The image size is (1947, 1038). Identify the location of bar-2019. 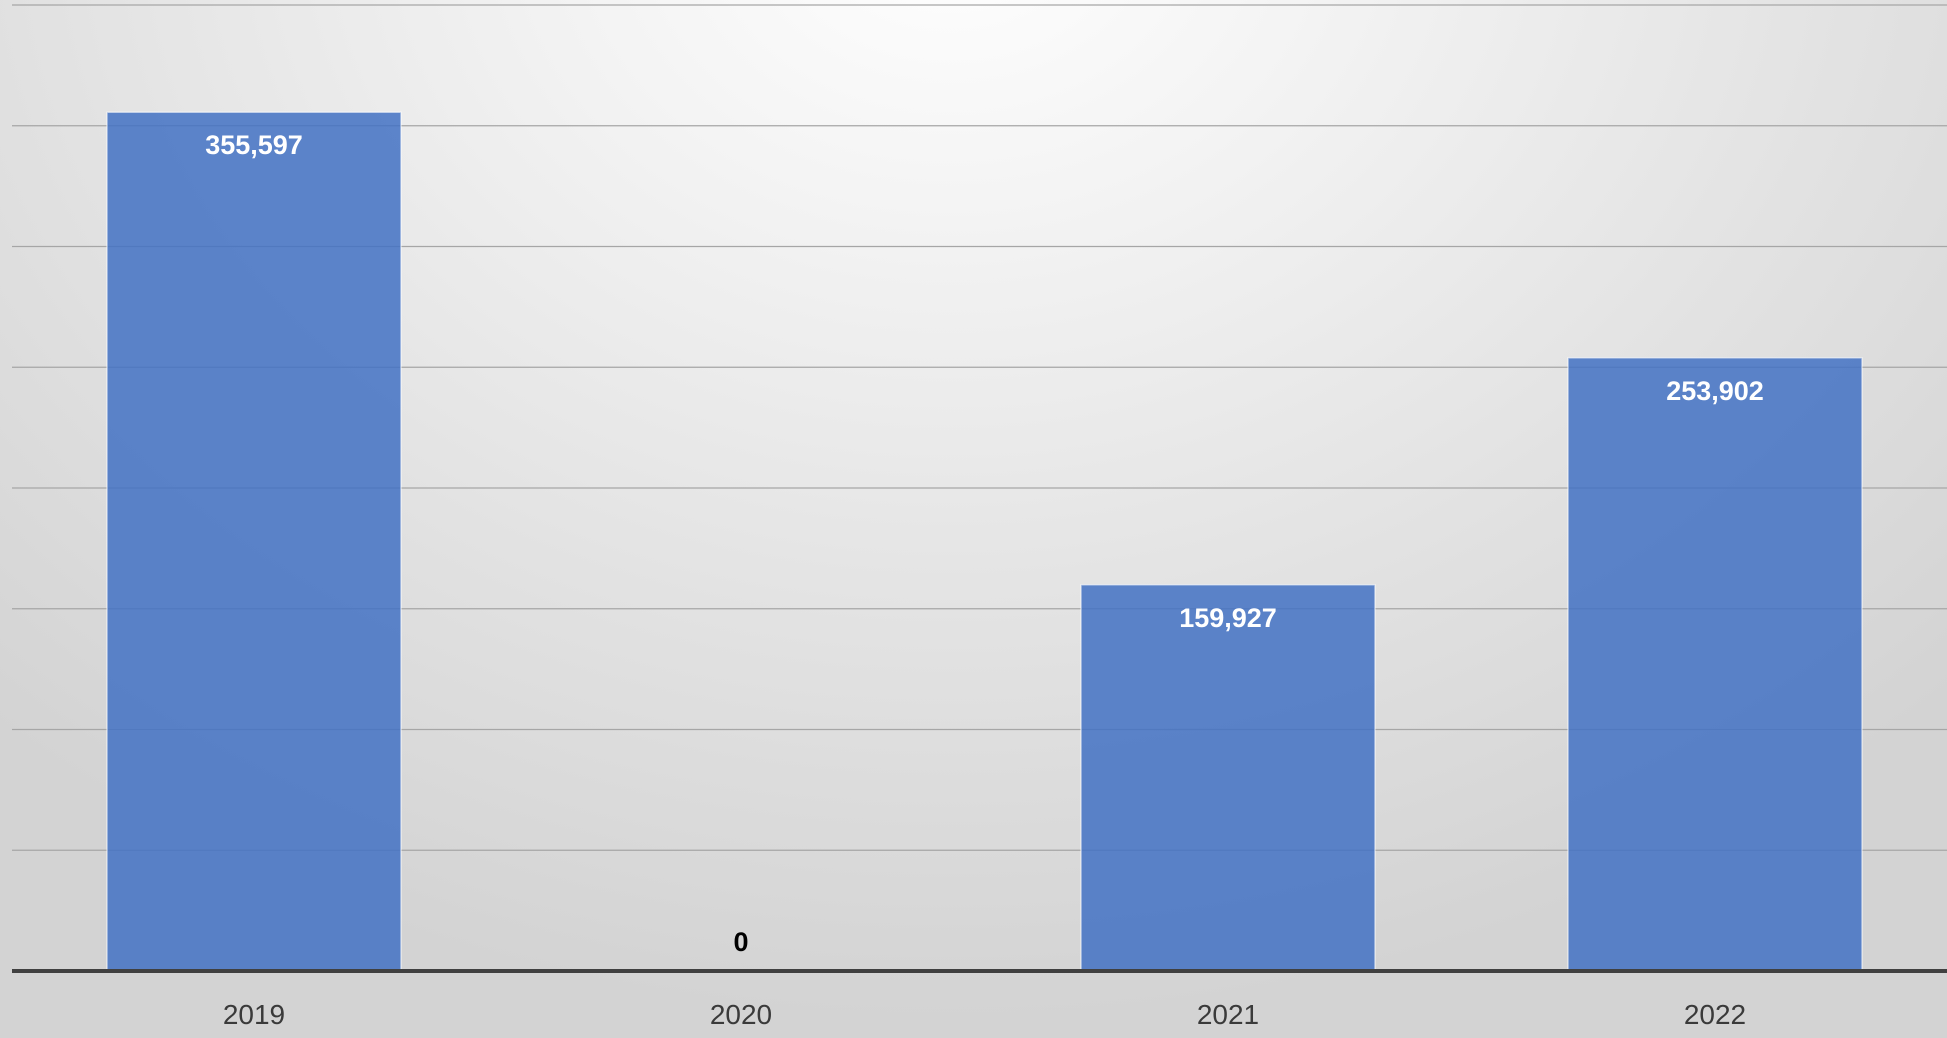
(254, 541).